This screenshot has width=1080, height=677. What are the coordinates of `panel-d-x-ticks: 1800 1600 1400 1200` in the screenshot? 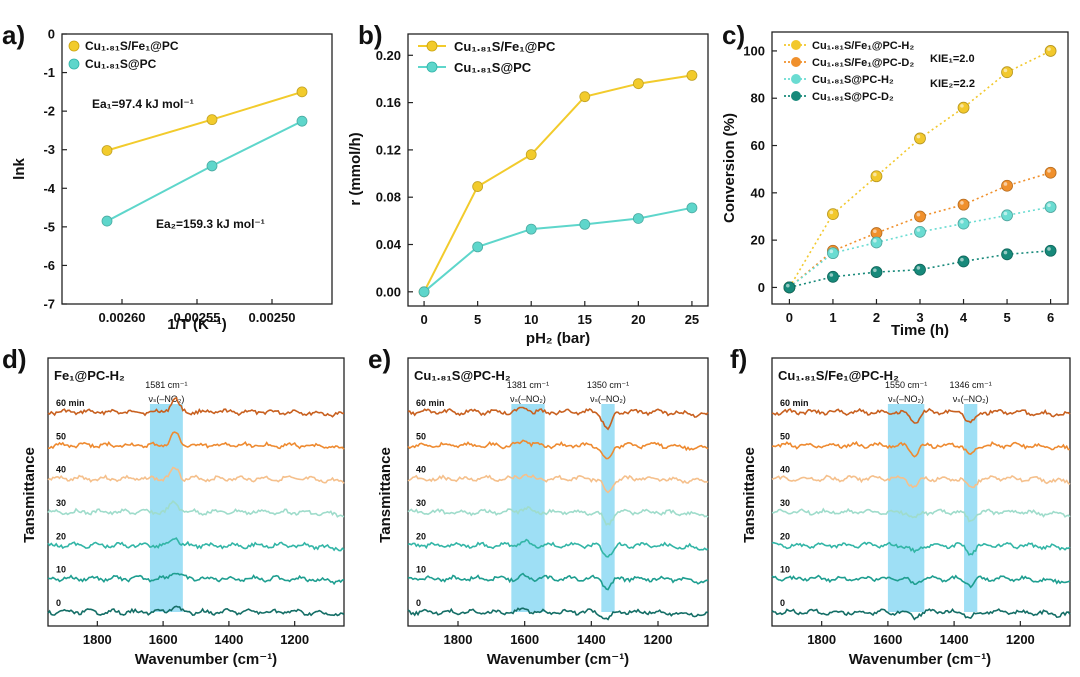 It's located at (196, 634).